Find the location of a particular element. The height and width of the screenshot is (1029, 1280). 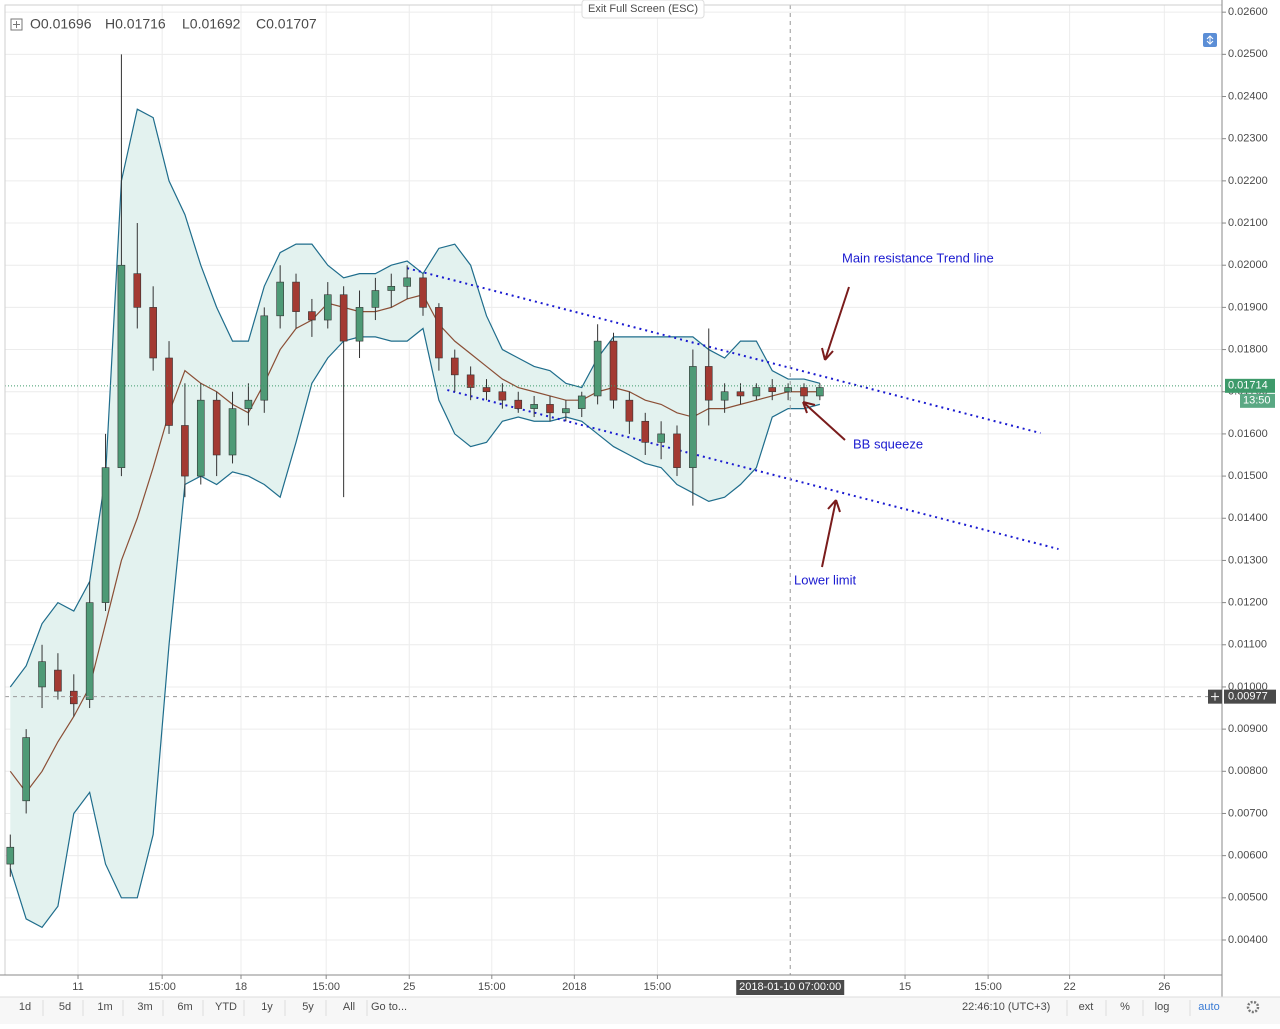

option-button: ext is located at coordinates (1086, 1007).